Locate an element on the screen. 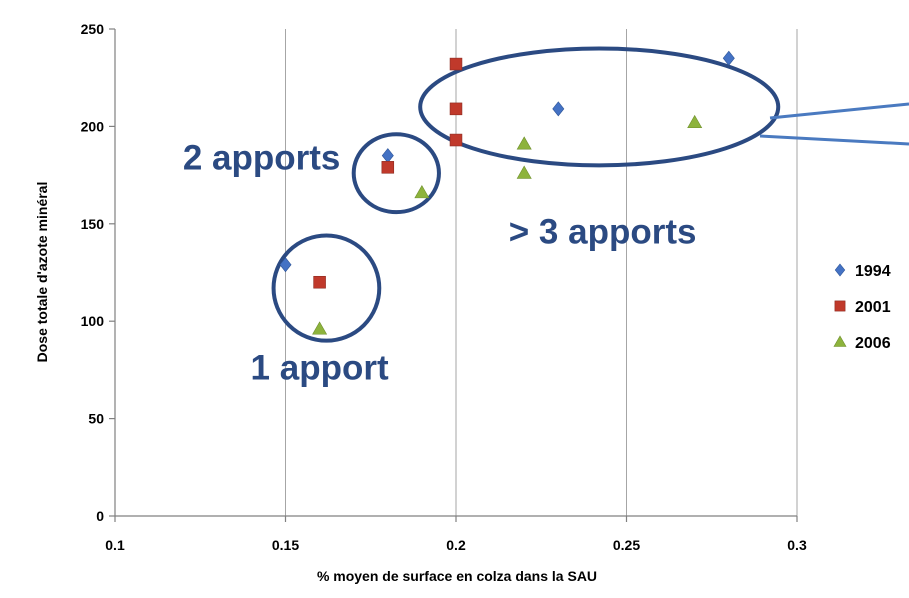 The width and height of the screenshot is (909, 598). y-tick-label: 100 is located at coordinates (93, 321).